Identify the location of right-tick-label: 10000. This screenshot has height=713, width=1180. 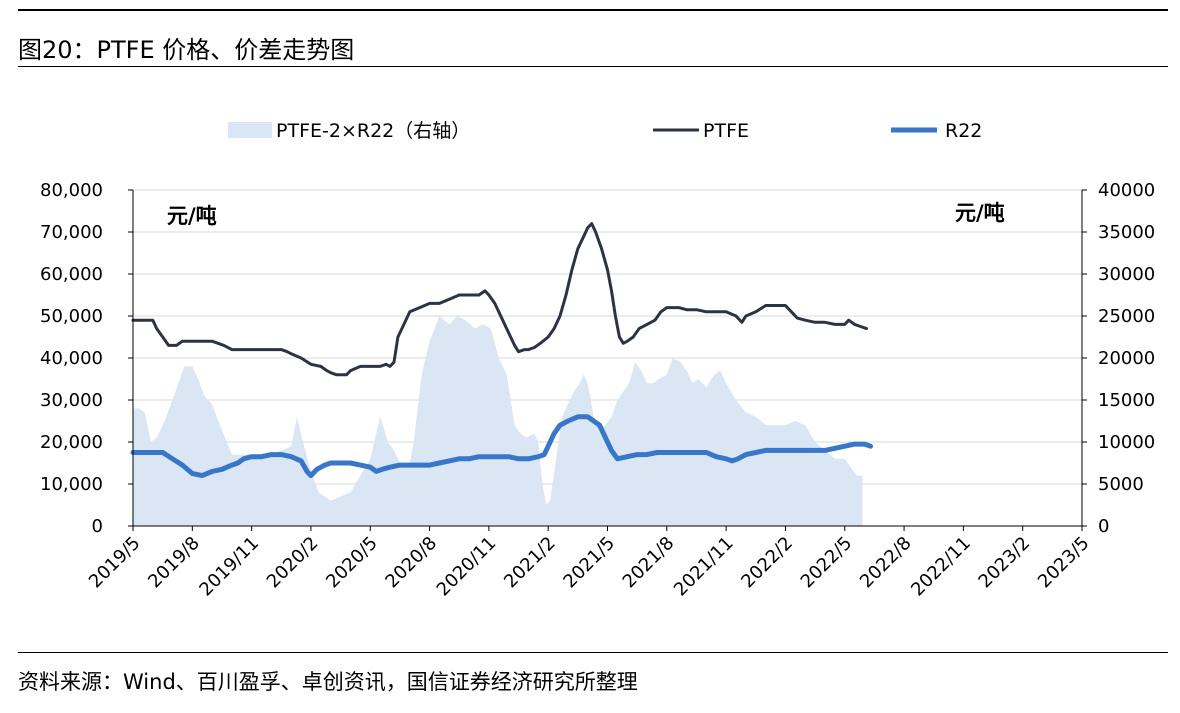
(1126, 442).